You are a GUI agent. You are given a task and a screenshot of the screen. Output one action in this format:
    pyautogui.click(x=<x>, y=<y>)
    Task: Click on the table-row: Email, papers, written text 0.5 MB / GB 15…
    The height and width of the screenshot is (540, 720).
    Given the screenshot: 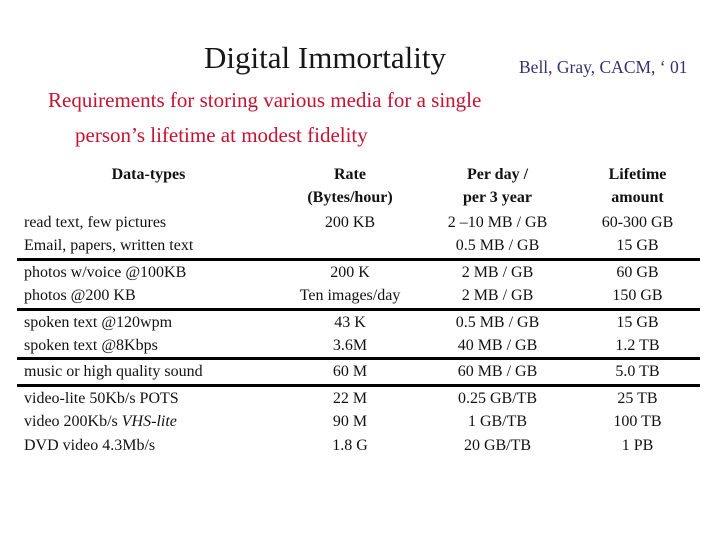 What is the action you would take?
    pyautogui.click(x=358, y=245)
    